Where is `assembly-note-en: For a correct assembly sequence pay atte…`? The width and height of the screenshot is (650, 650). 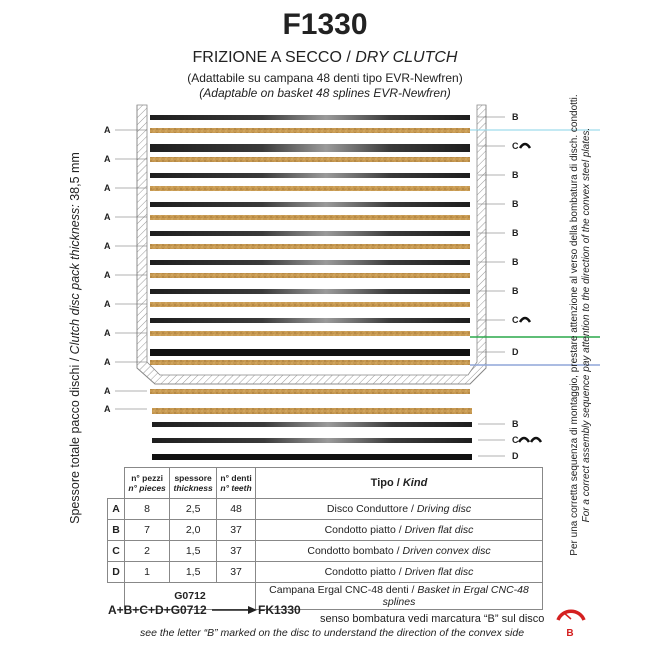 assembly-note-en: For a correct assembly sequence pay atte… is located at coordinates (586, 325).